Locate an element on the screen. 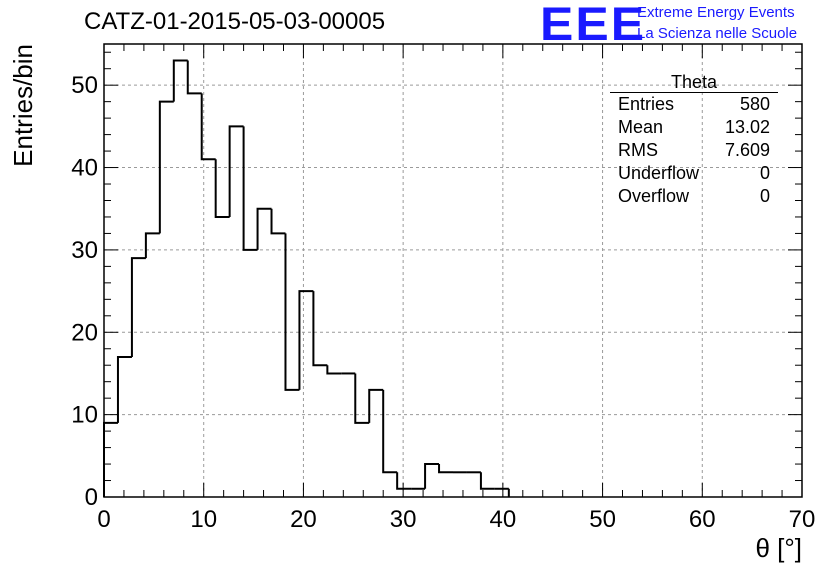 The image size is (836, 572). y-tick-label: 0 is located at coordinates (91, 497).